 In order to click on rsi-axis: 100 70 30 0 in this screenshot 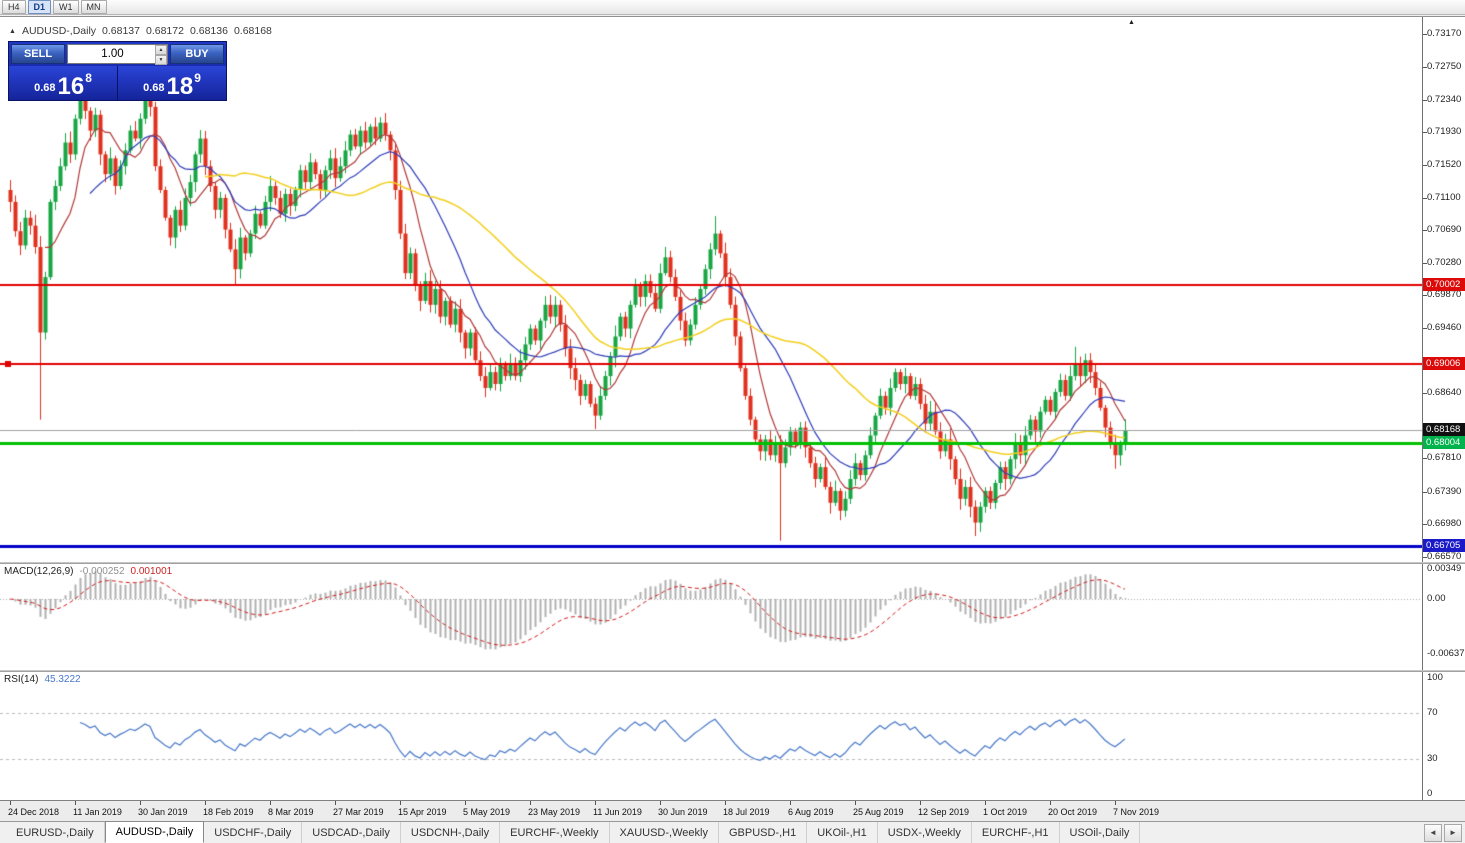, I will do `click(1443, 736)`.